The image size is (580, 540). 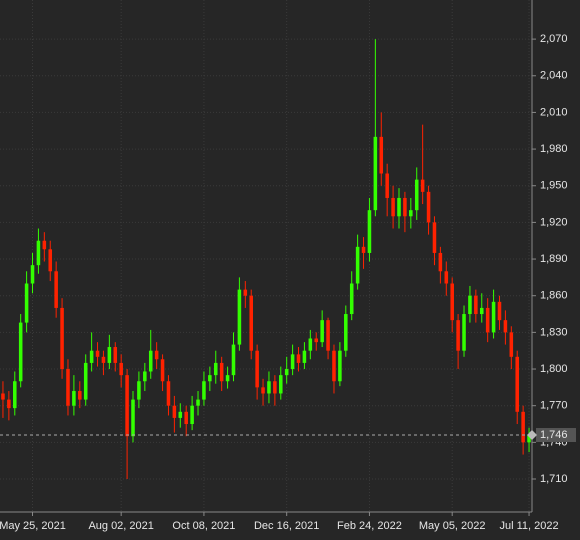 What do you see at coordinates (554, 259) in the screenshot?
I see `y-tick-label: 1,890` at bounding box center [554, 259].